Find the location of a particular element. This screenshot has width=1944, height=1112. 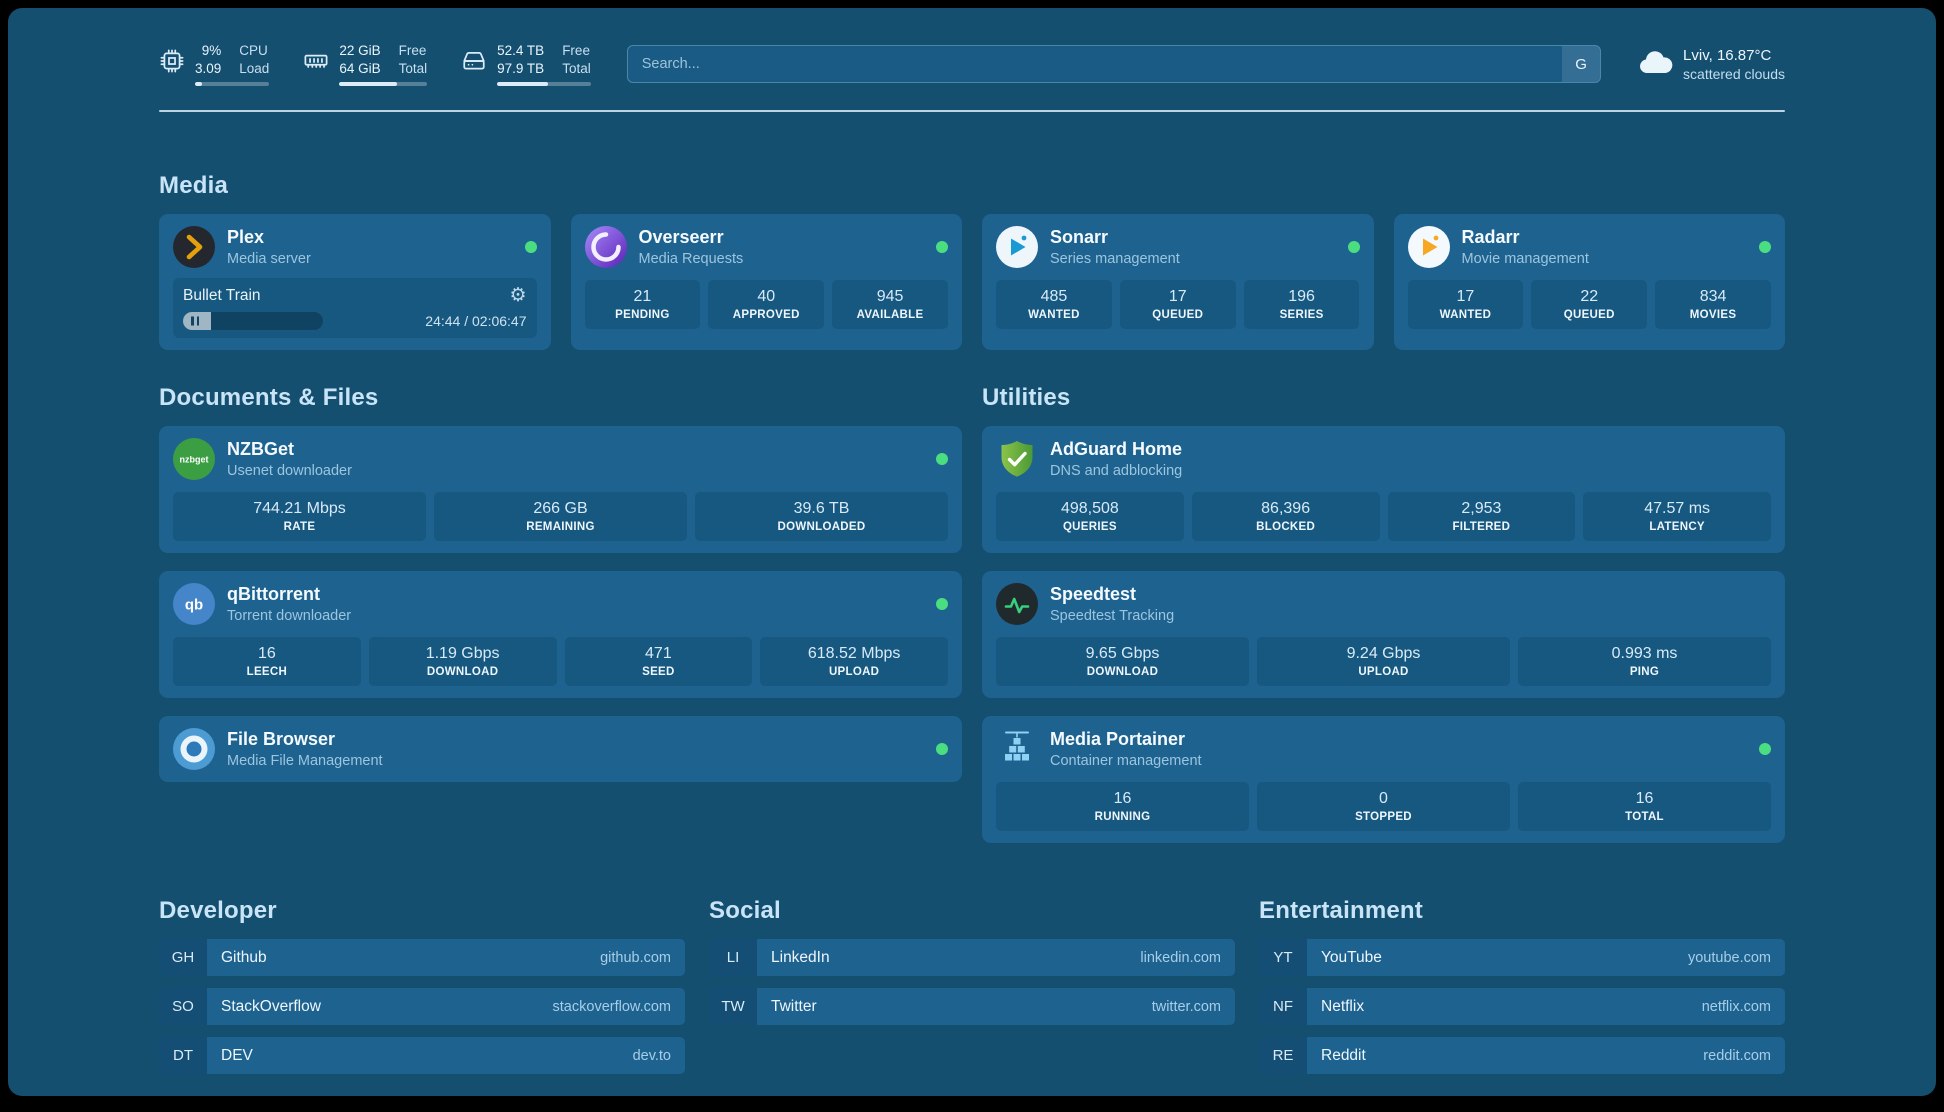

weather-widget: Lviv, 16.87°C scattered clouds is located at coordinates (1711, 64).